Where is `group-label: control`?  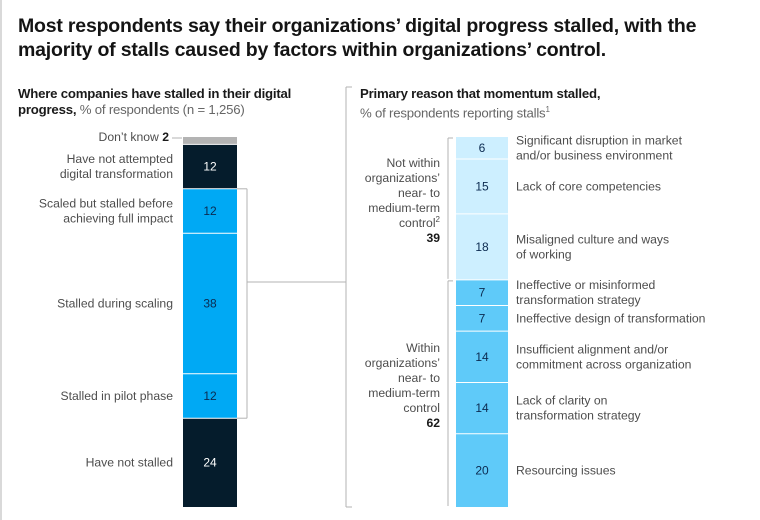
group-label: control is located at coordinates (421, 408).